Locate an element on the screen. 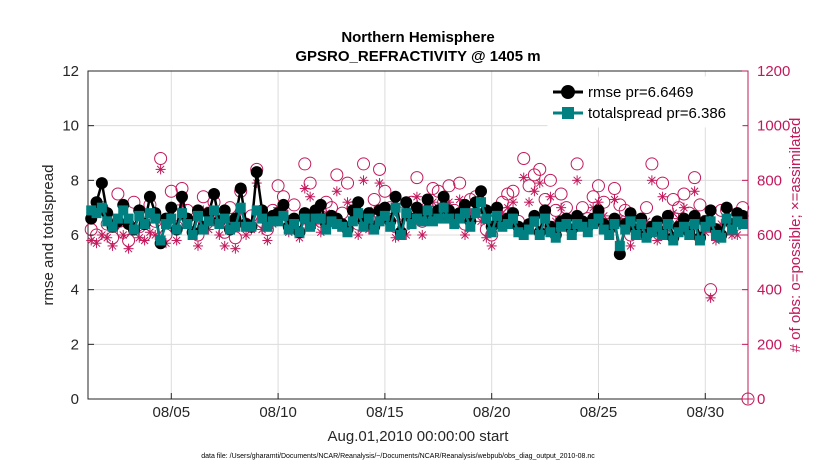 This screenshot has width=830, height=470. y-axis-label: rmse and totalspread is located at coordinates (48, 235).